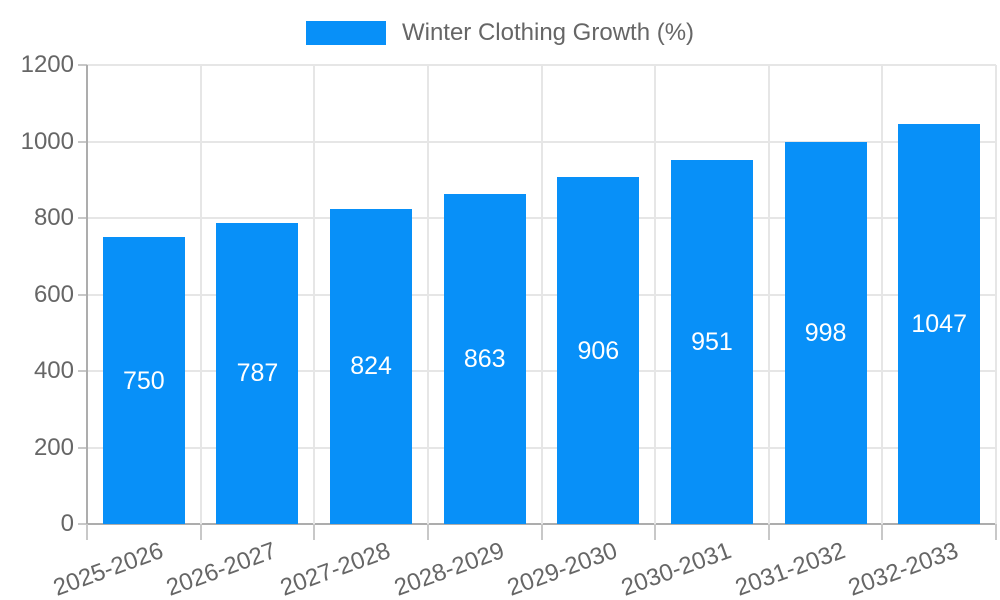  What do you see at coordinates (47, 141) in the screenshot?
I see `y-tick-label: 1000` at bounding box center [47, 141].